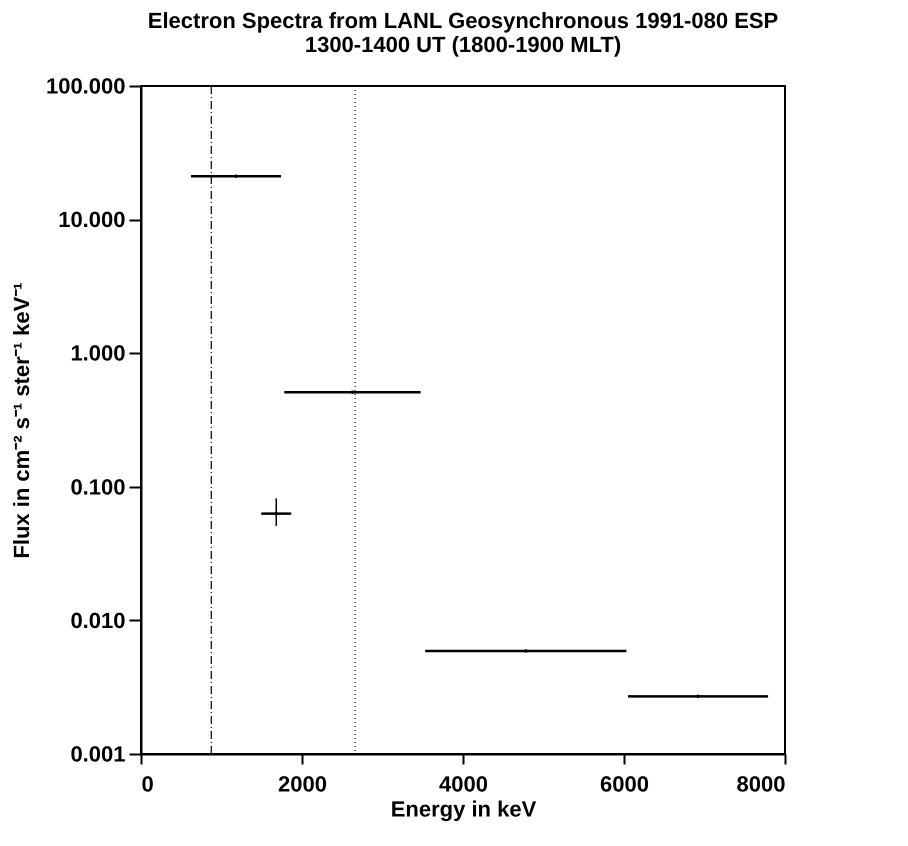  What do you see at coordinates (463, 784) in the screenshot?
I see `x-tick-label: 4000` at bounding box center [463, 784].